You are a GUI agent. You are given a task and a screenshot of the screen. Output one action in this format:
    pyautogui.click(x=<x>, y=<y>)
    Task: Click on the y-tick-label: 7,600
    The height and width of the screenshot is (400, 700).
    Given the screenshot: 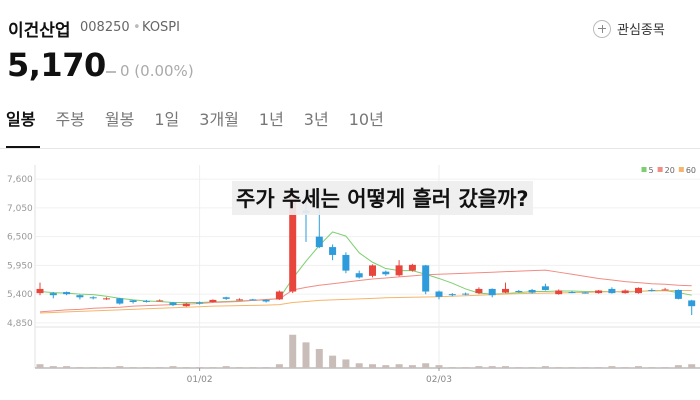 What is the action you would take?
    pyautogui.click(x=20, y=180)
    